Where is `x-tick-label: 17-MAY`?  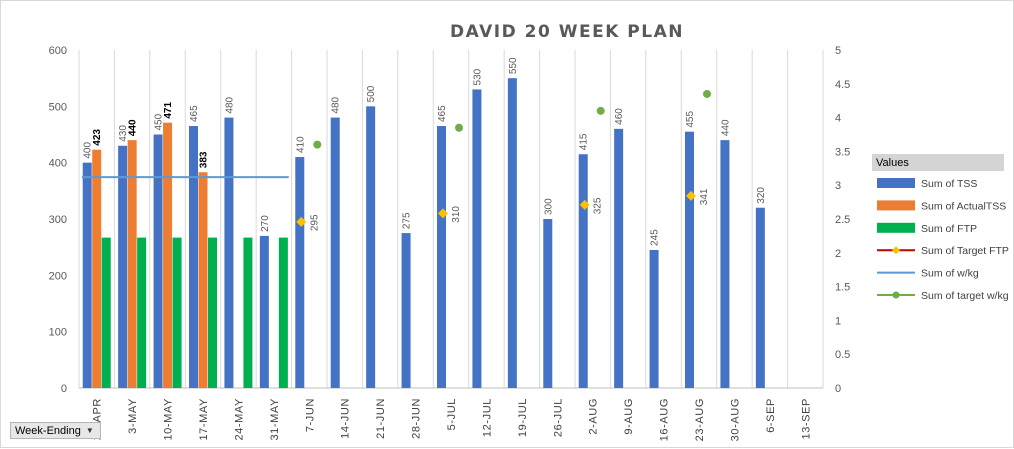
x-tick-label: 17-MAY is located at coordinates (204, 419).